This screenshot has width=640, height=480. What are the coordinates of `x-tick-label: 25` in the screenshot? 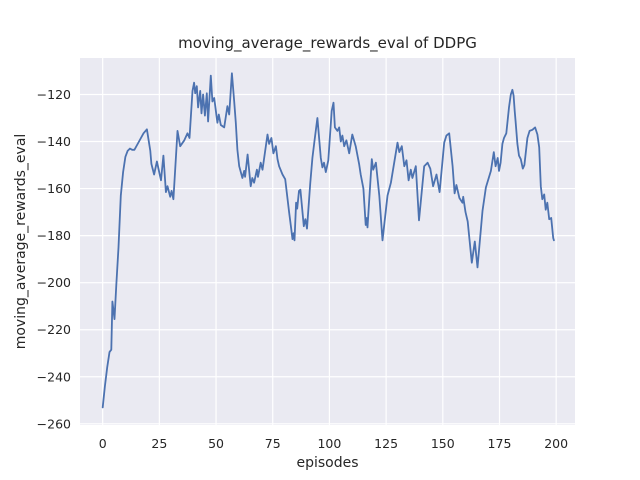 It's located at (159, 443).